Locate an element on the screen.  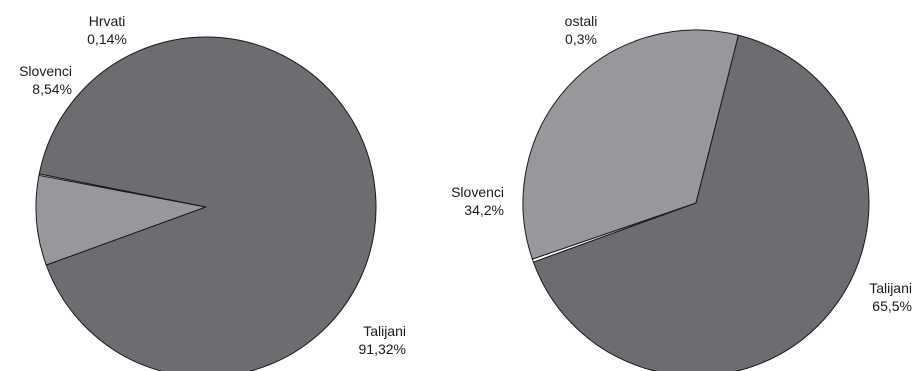
pie2-slovenci-value: 34,2% is located at coordinates (484, 210).